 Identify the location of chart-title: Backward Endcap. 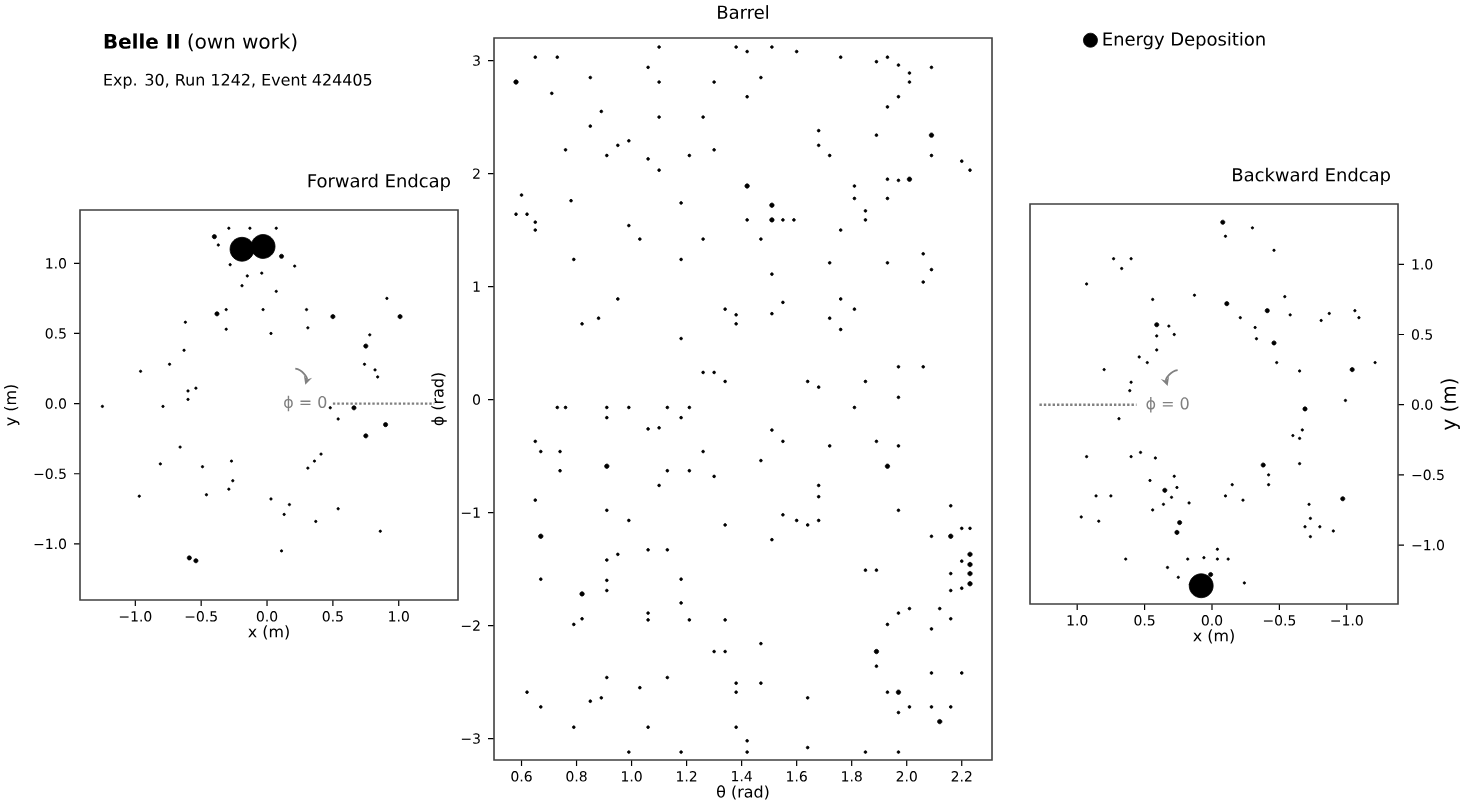
(1312, 176).